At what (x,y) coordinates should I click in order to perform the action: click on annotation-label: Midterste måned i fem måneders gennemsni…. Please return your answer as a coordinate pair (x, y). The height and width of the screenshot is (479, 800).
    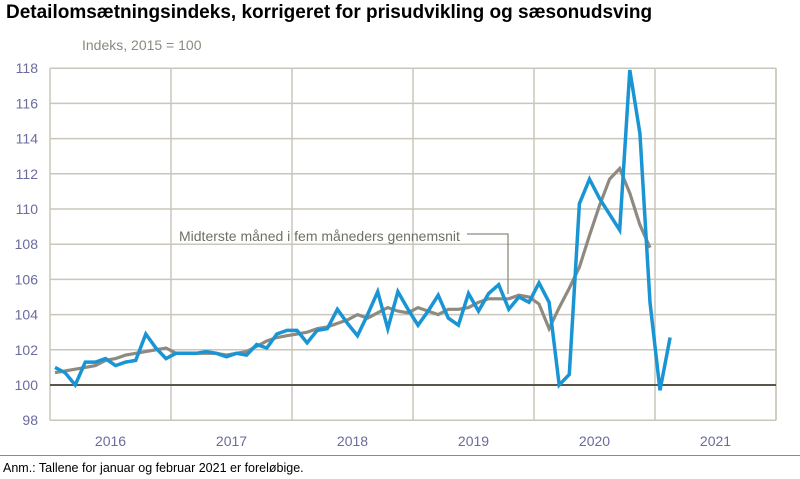
    Looking at the image, I should click on (319, 236).